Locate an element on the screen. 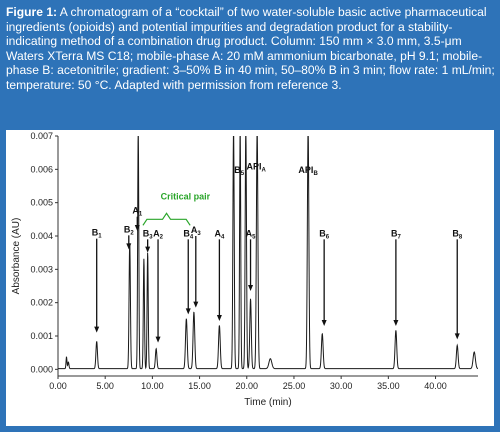 Image resolution: width=500 pixels, height=432 pixels. peak-label: B6 is located at coordinates (324, 234).